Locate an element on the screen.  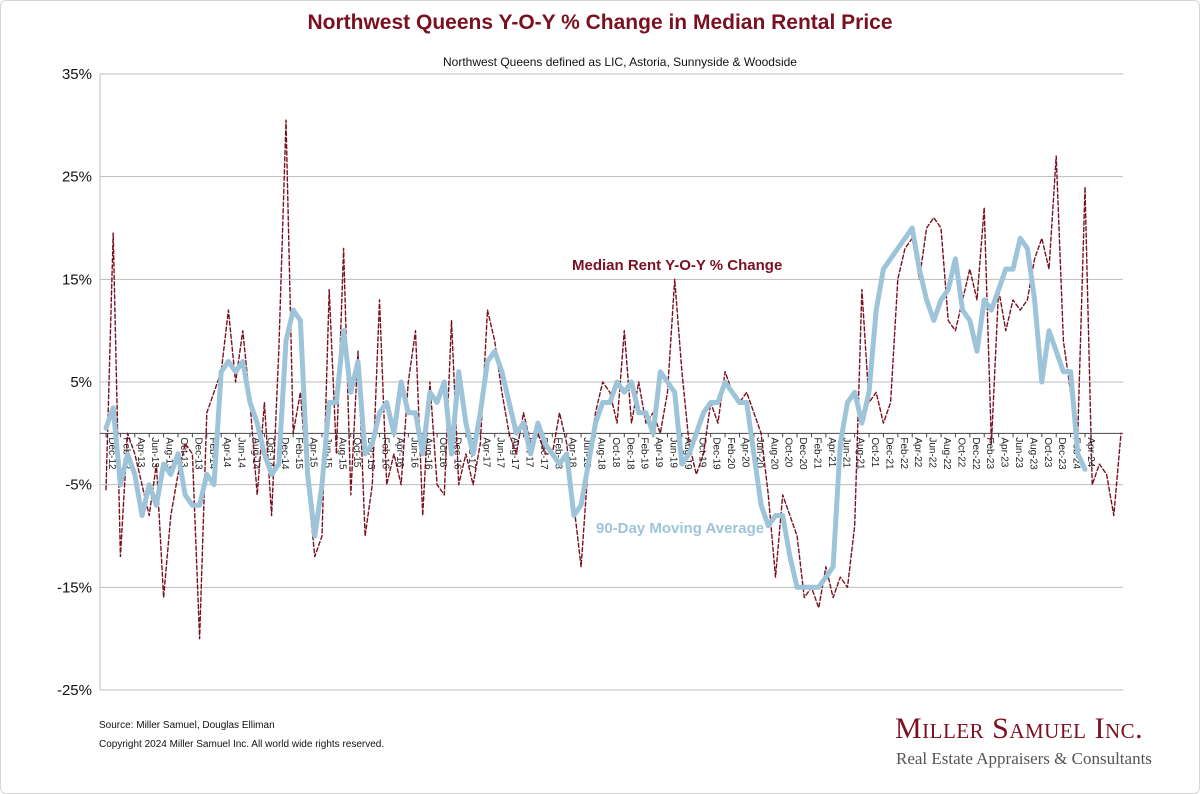
y-tick-label: 5% is located at coordinates (81, 382).